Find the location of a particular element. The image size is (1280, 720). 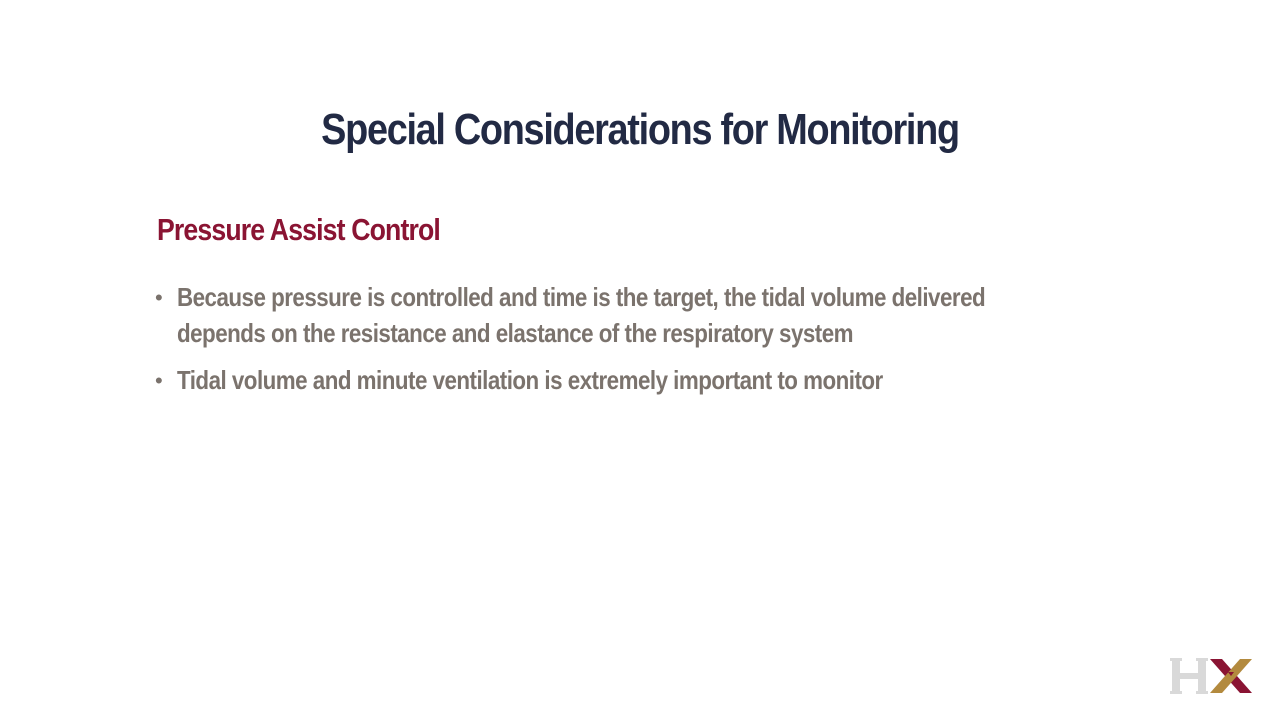

section-heading: Pressure Assist Control is located at coordinates (299, 229).